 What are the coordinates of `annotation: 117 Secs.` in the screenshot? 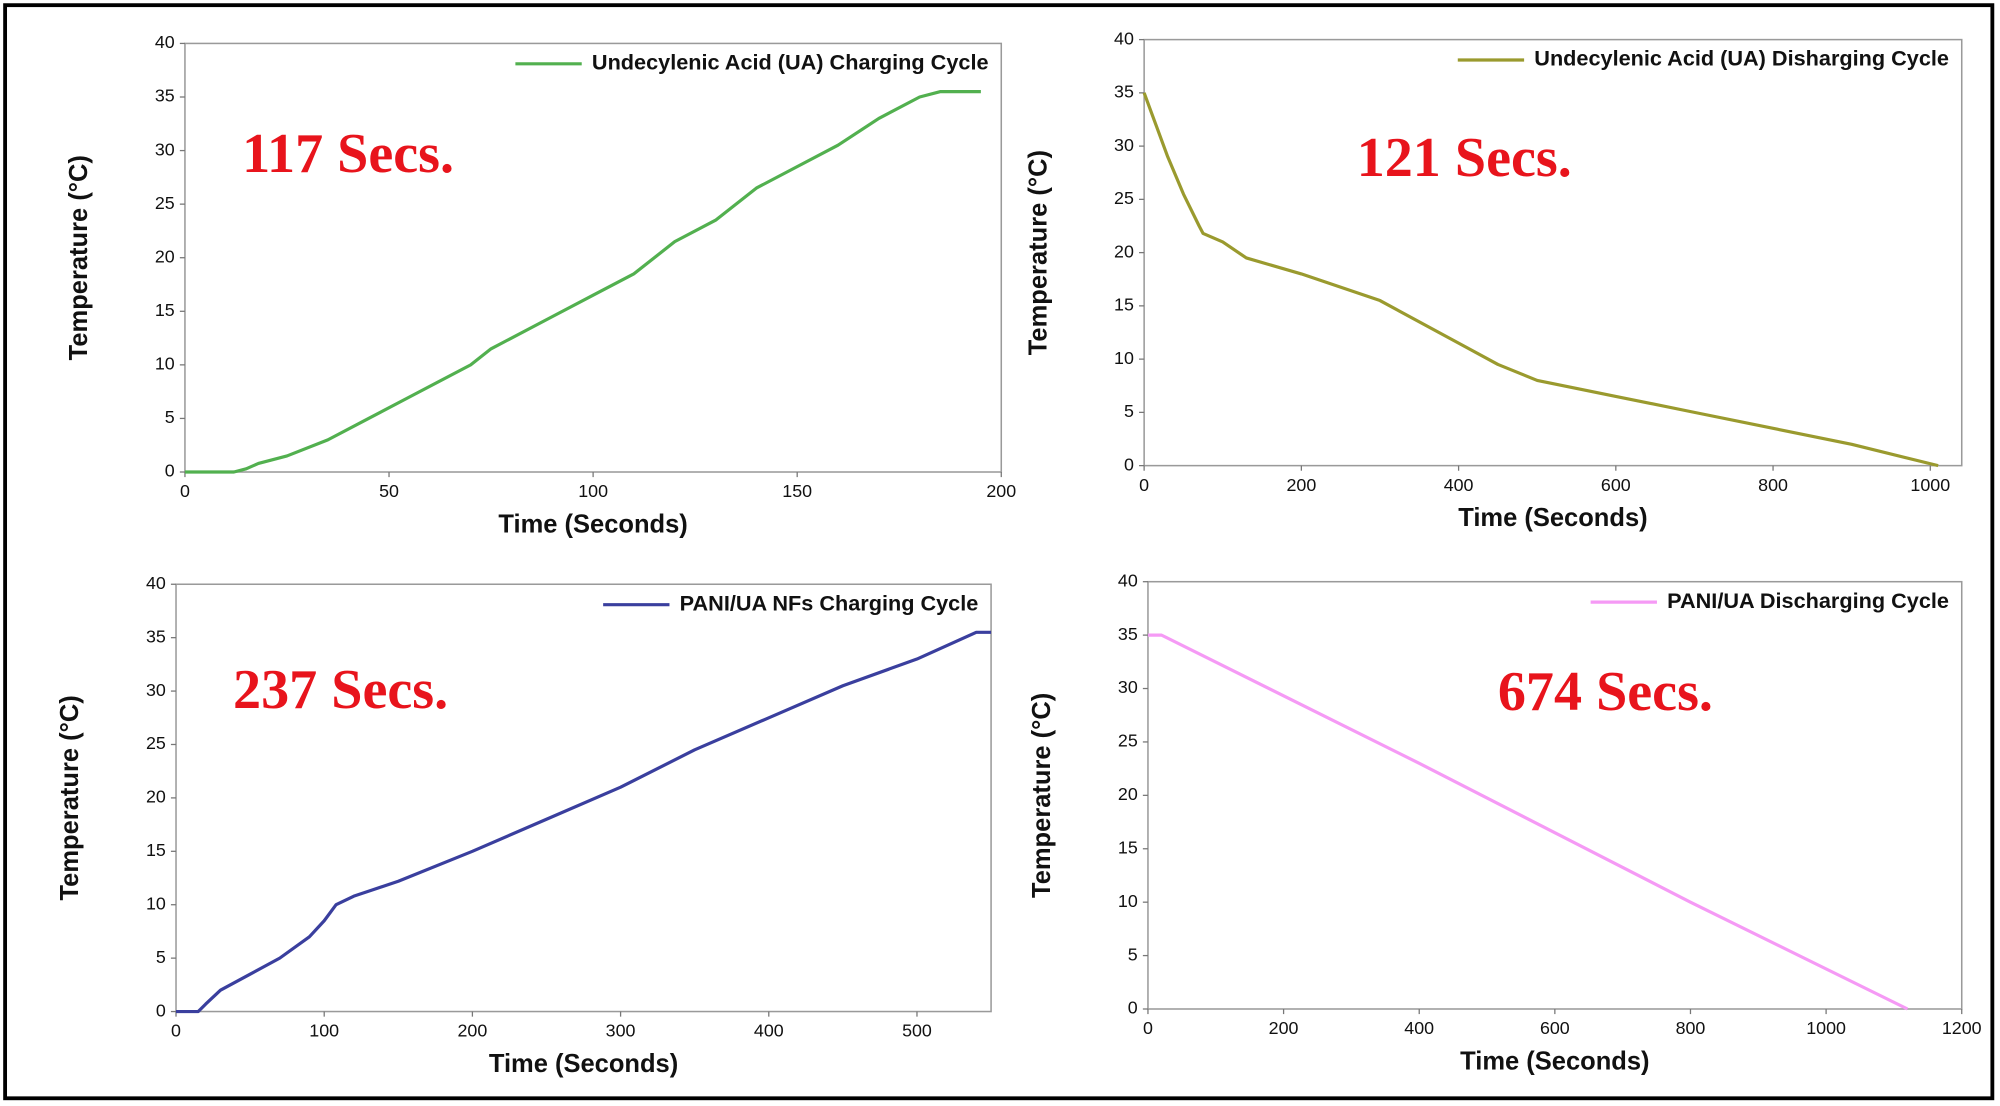 It's located at (348, 154).